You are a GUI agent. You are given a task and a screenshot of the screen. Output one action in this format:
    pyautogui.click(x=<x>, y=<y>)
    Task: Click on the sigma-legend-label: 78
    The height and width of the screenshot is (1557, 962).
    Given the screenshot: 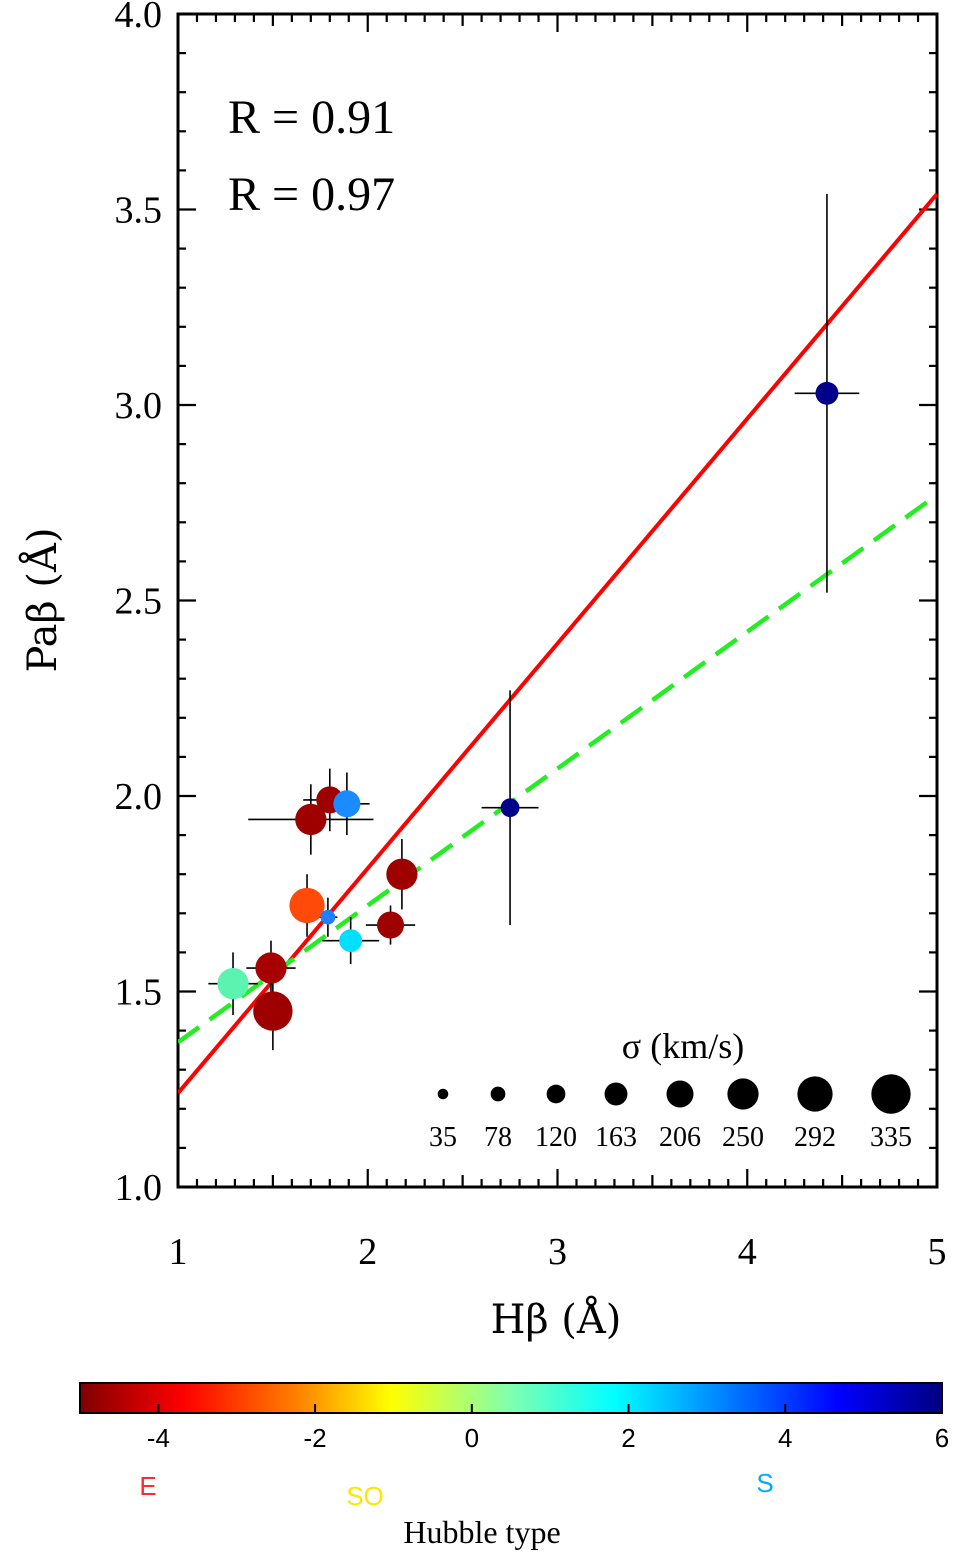 What is the action you would take?
    pyautogui.click(x=498, y=1137)
    